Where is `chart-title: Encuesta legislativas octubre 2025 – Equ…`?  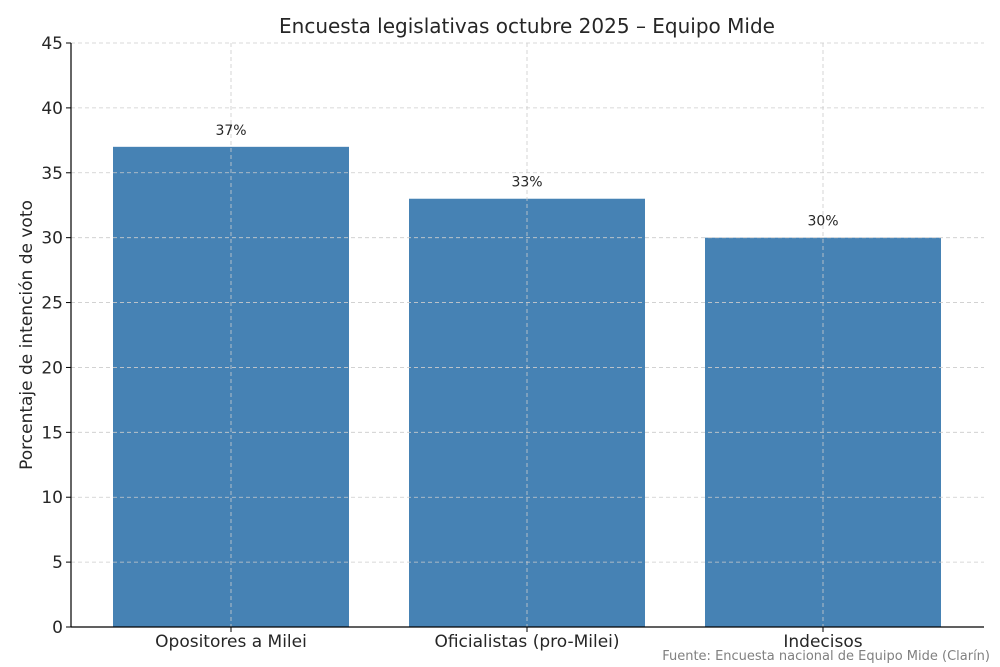 chart-title: Encuesta legislativas octubre 2025 – Equ… is located at coordinates (527, 26).